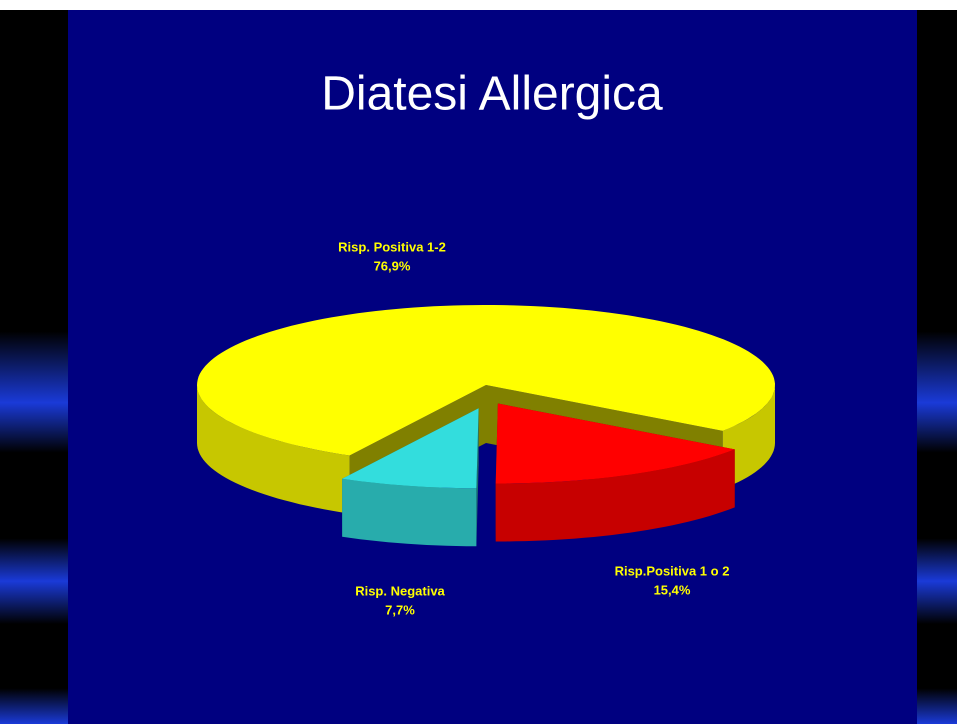 This screenshot has width=957, height=724. What do you see at coordinates (392, 246) in the screenshot?
I see `slice-label: Risp. Positiva 1-2` at bounding box center [392, 246].